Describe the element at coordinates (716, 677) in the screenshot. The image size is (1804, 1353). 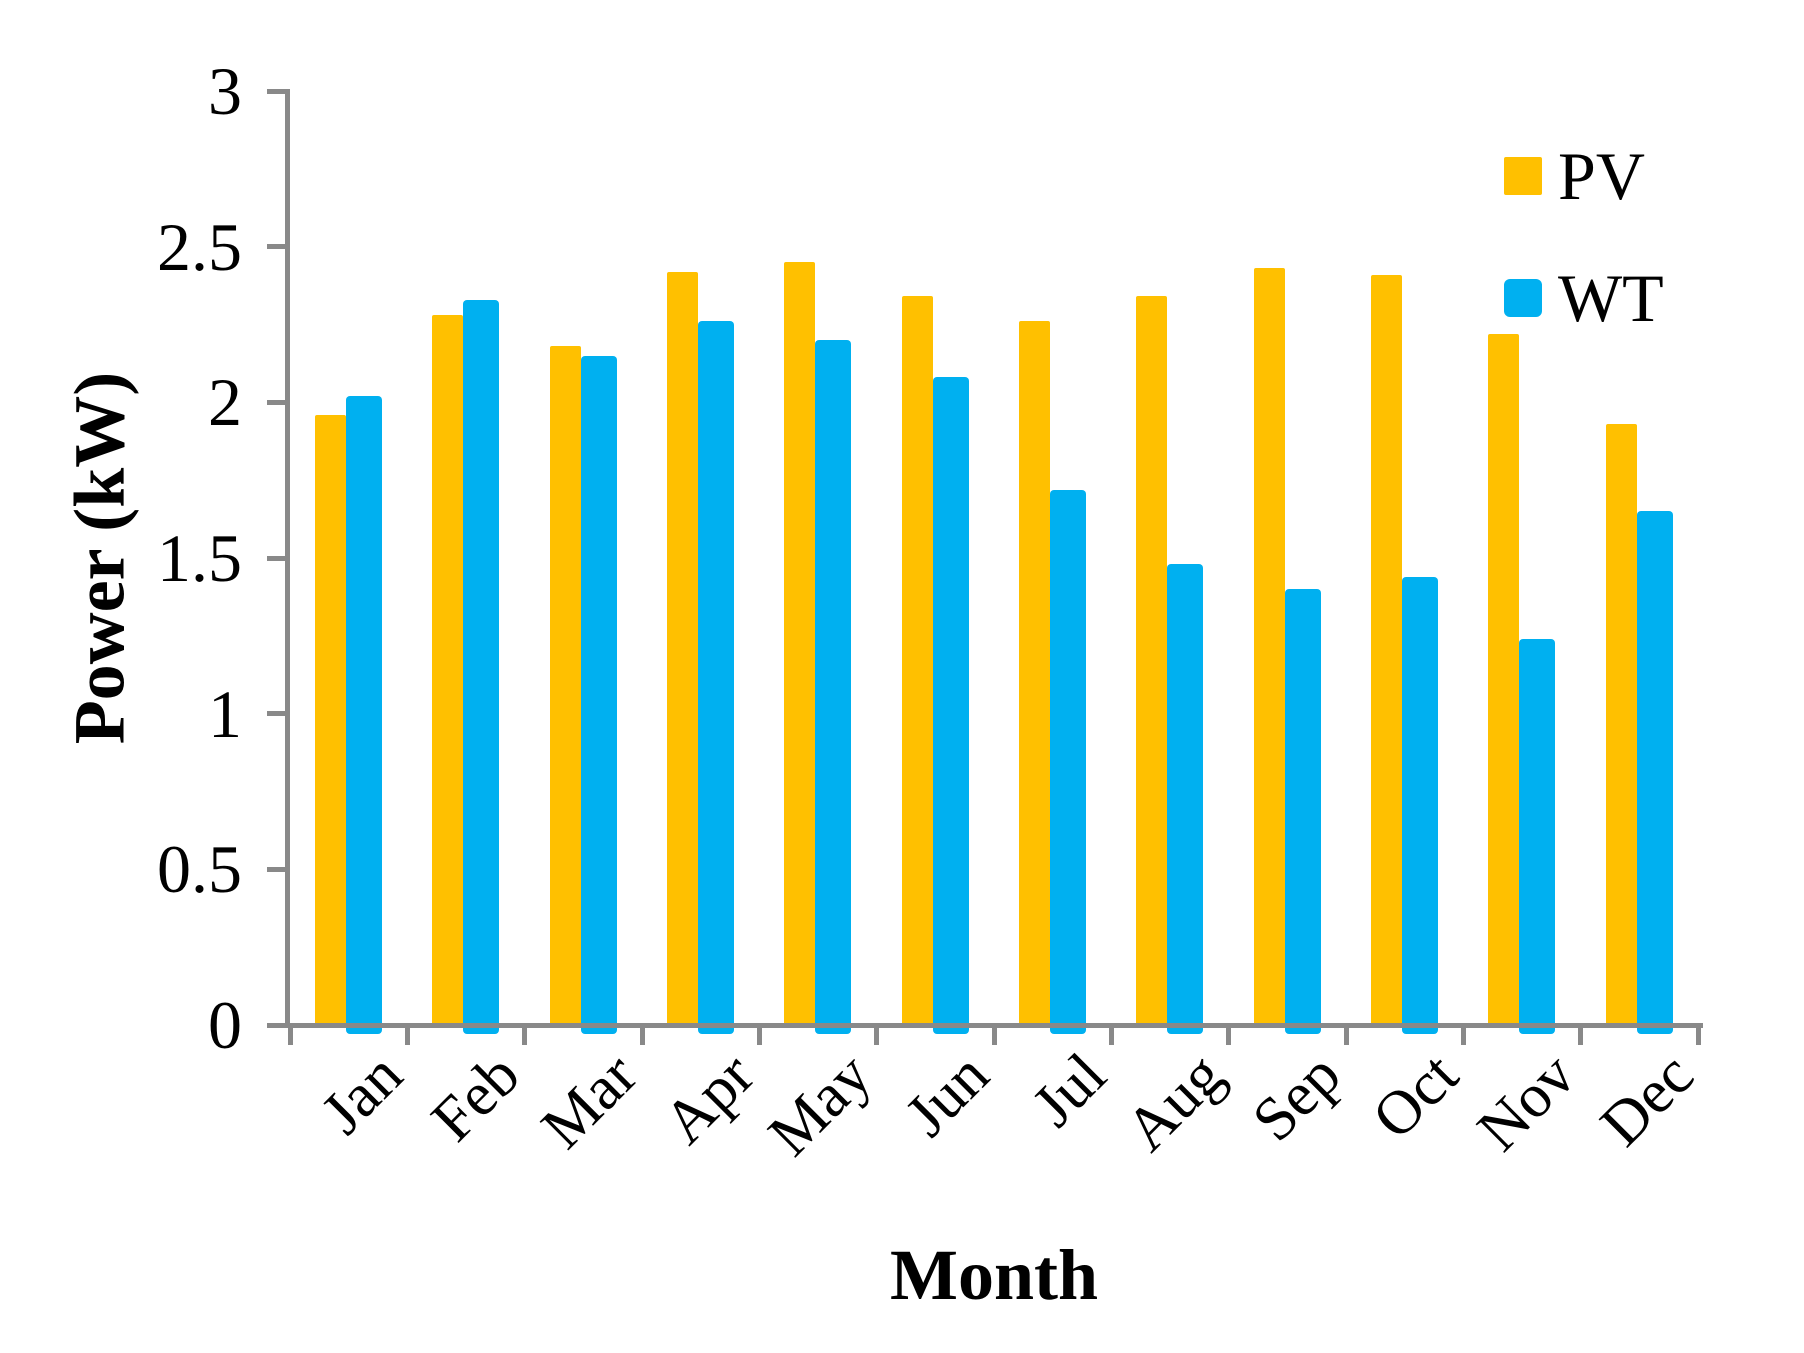
I see `bar-wt-apr` at that location.